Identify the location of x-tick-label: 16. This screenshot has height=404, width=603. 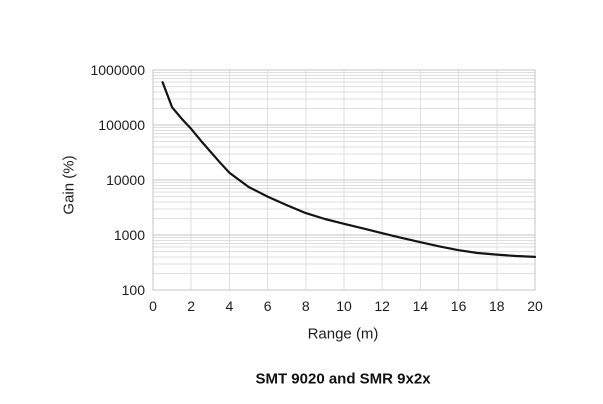
(458, 306).